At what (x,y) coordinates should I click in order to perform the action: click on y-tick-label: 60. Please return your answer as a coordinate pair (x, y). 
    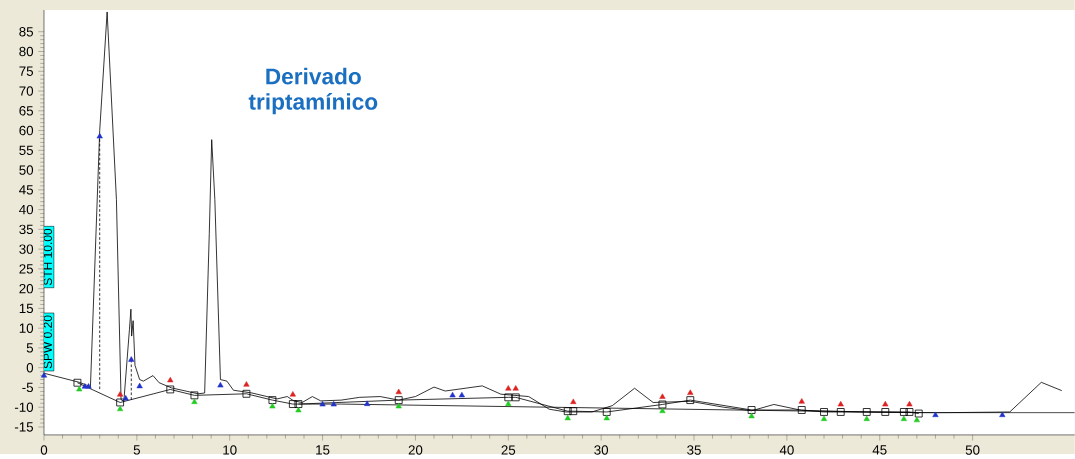
    Looking at the image, I should click on (26, 130).